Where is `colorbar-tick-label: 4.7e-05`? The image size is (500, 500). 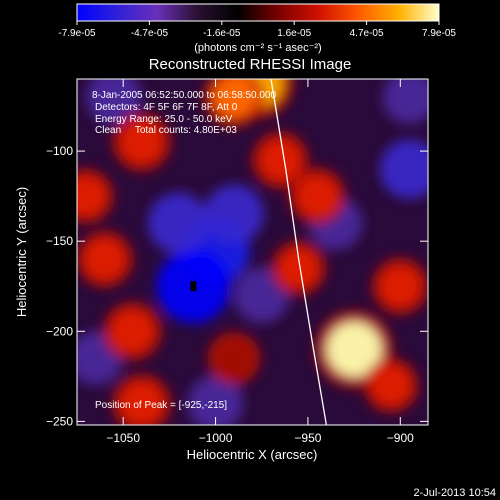 colorbar-tick-label: 4.7e-05 is located at coordinates (367, 33).